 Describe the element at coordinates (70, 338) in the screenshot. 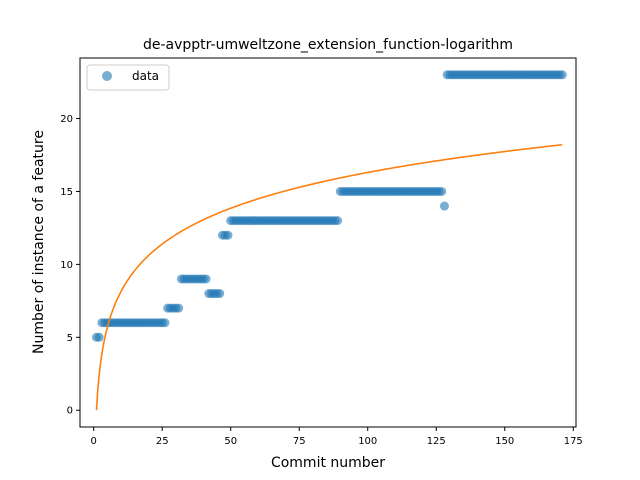

I see `y-tick-label: 5` at that location.